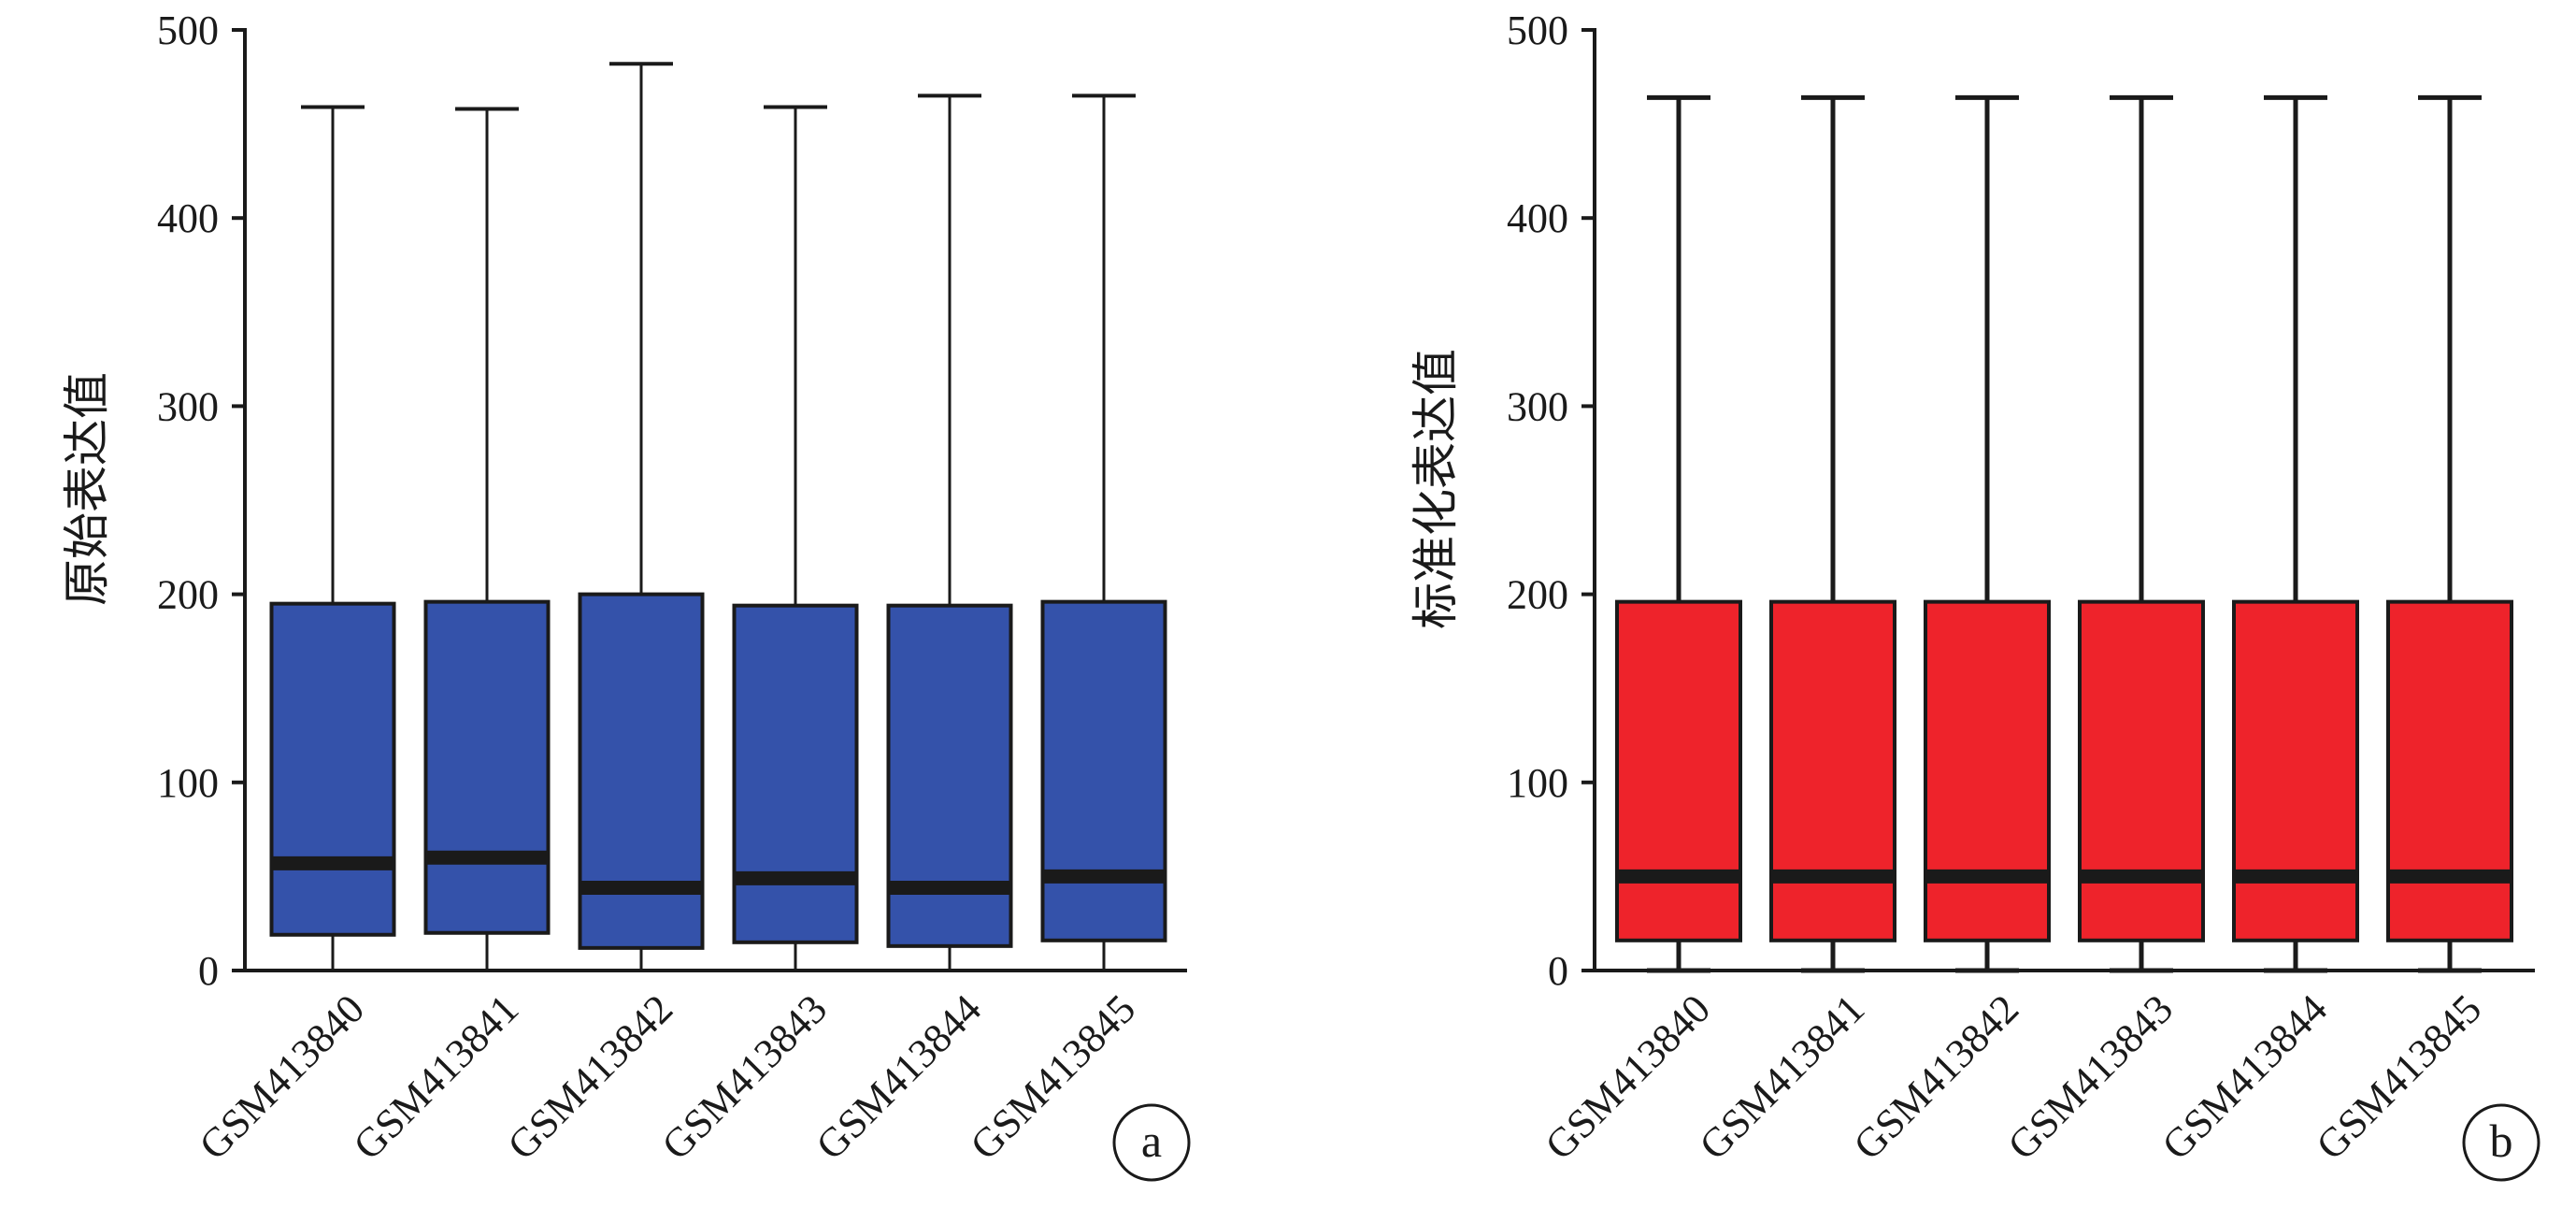 This screenshot has height=1208, width=2576. I want to click on panel-label: b, so click(2501, 1141).